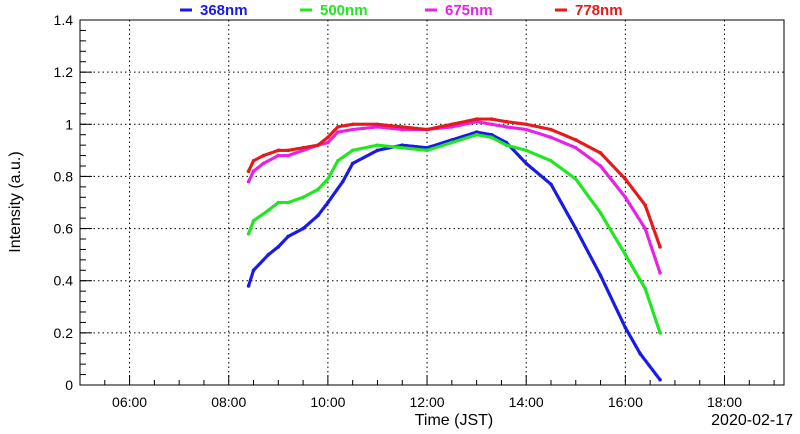 The width and height of the screenshot is (800, 434). What do you see at coordinates (224, 10) in the screenshot?
I see `legend-label: 368nm` at bounding box center [224, 10].